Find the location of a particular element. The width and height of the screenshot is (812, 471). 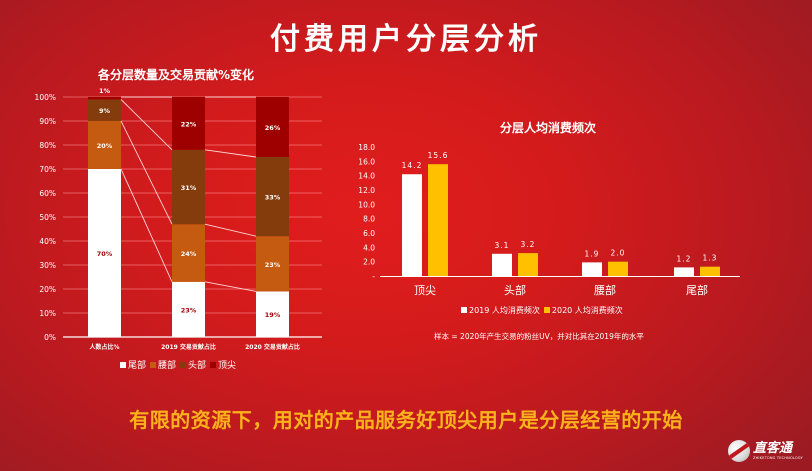

page-title: 付费用户分层分析 is located at coordinates (406, 39).